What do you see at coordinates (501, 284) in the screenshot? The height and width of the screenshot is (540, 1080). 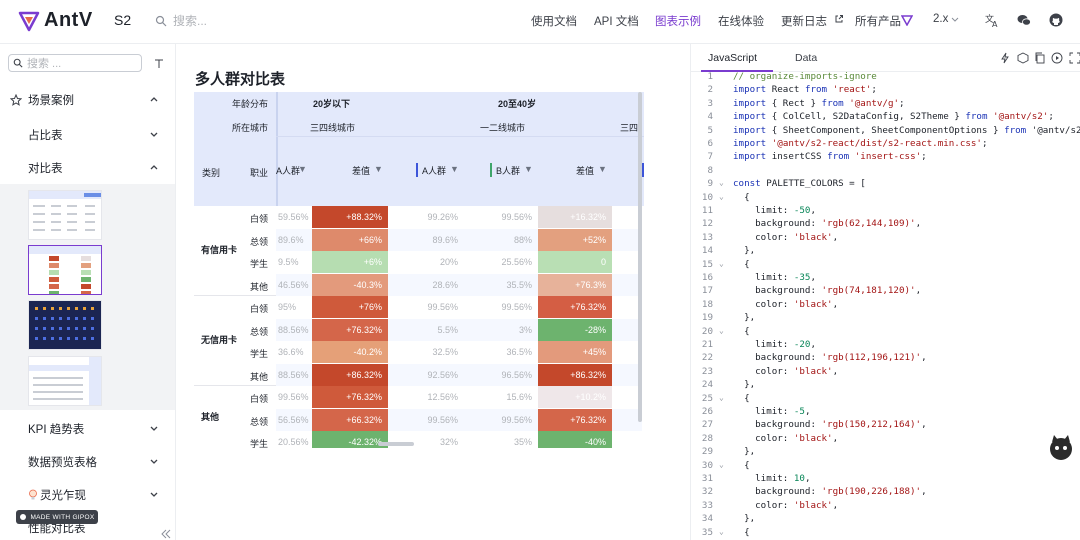 I see `table-cell: 35.5%` at bounding box center [501, 284].